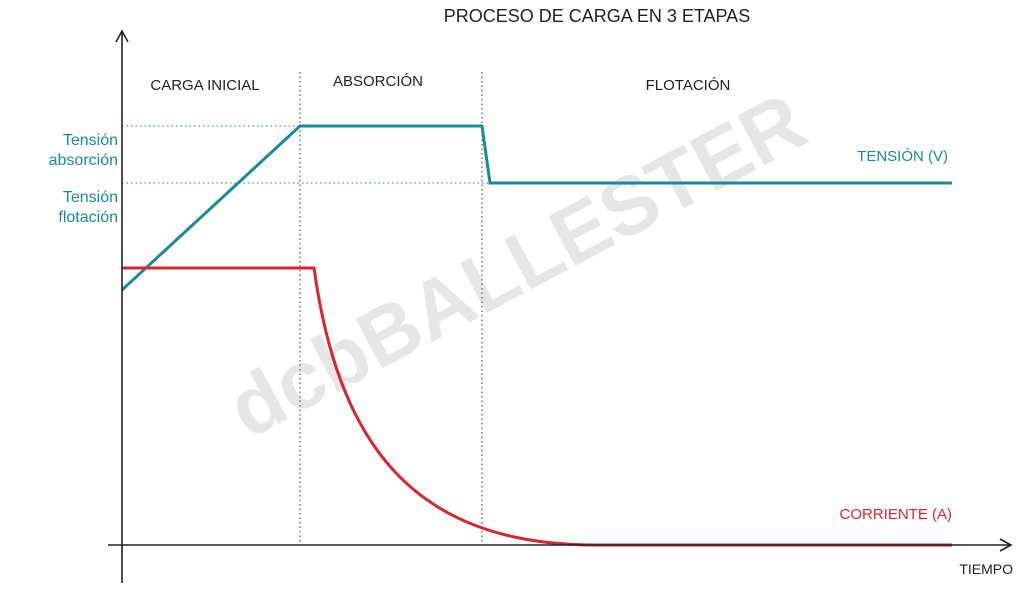 This screenshot has height=595, width=1024. What do you see at coordinates (378, 81) in the screenshot?
I see `stage-label: ABSORCIÓN` at bounding box center [378, 81].